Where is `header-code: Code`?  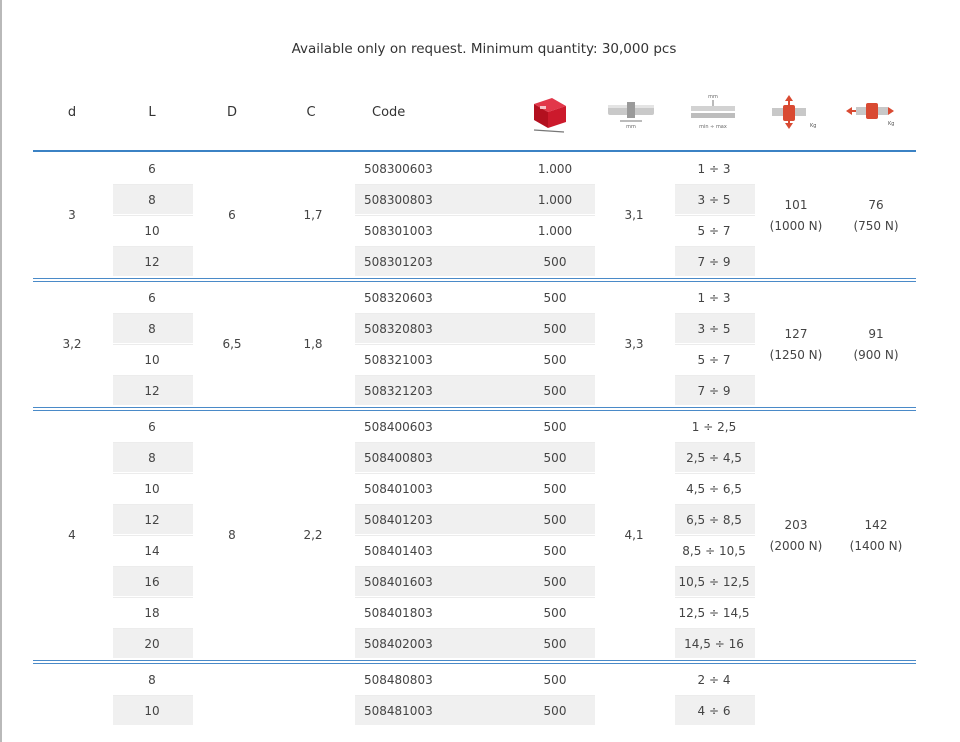 header-code: Code is located at coordinates (389, 112).